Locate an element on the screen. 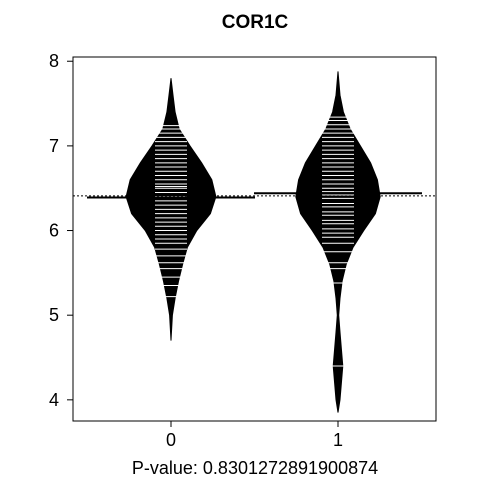 The image size is (480, 480). x-tick-label-1: 1 is located at coordinates (338, 440).